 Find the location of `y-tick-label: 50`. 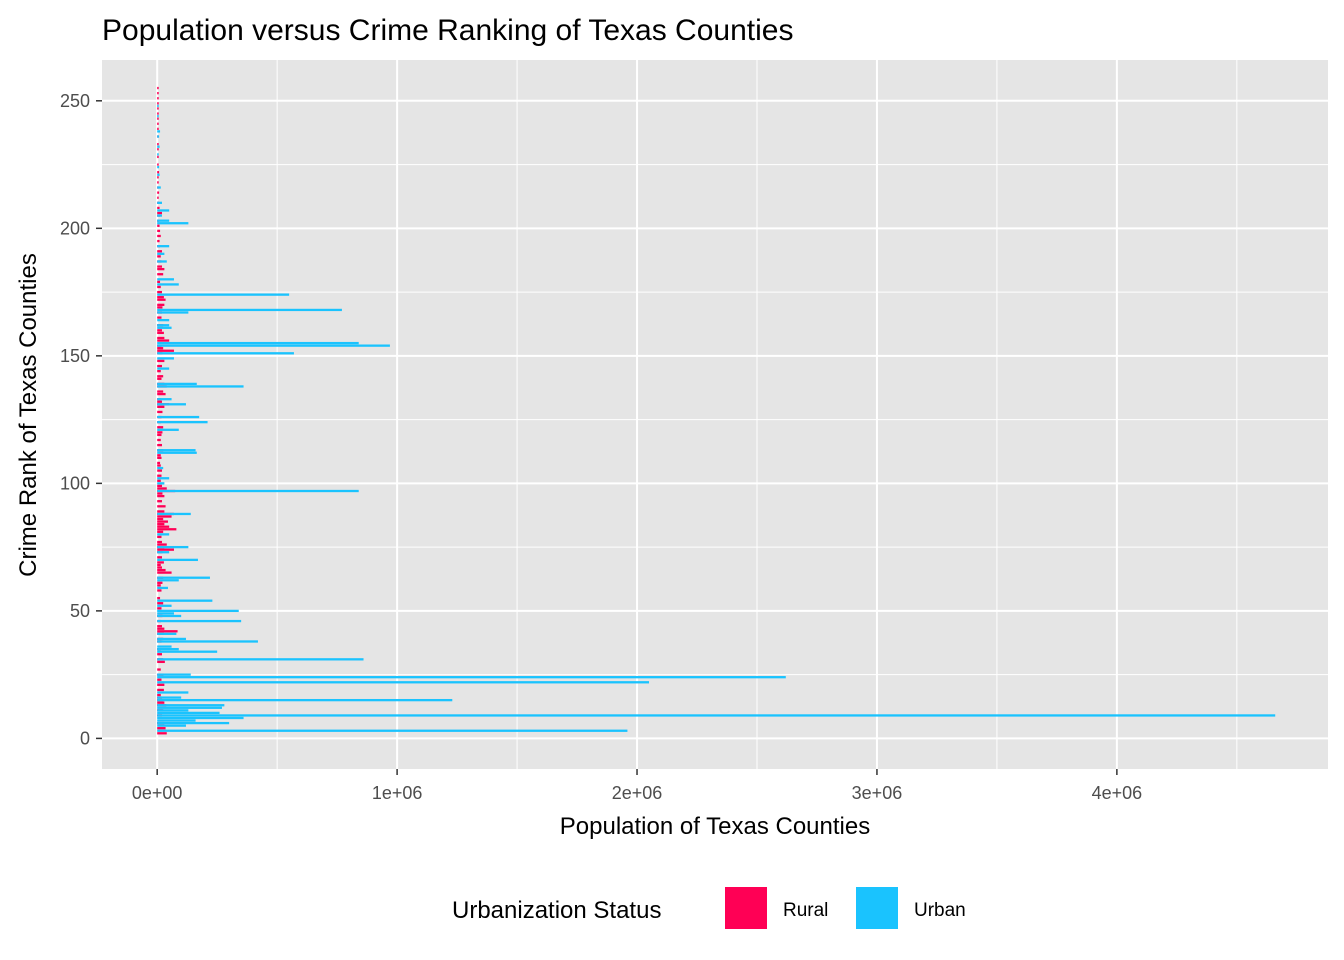

y-tick-label: 50 is located at coordinates (80, 611).